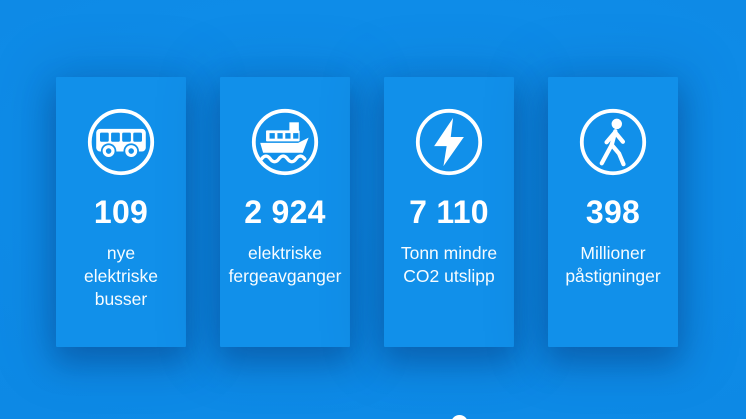 The height and width of the screenshot is (419, 746). Describe the element at coordinates (449, 142) in the screenshot. I see `lightning-bolt-icon` at that location.